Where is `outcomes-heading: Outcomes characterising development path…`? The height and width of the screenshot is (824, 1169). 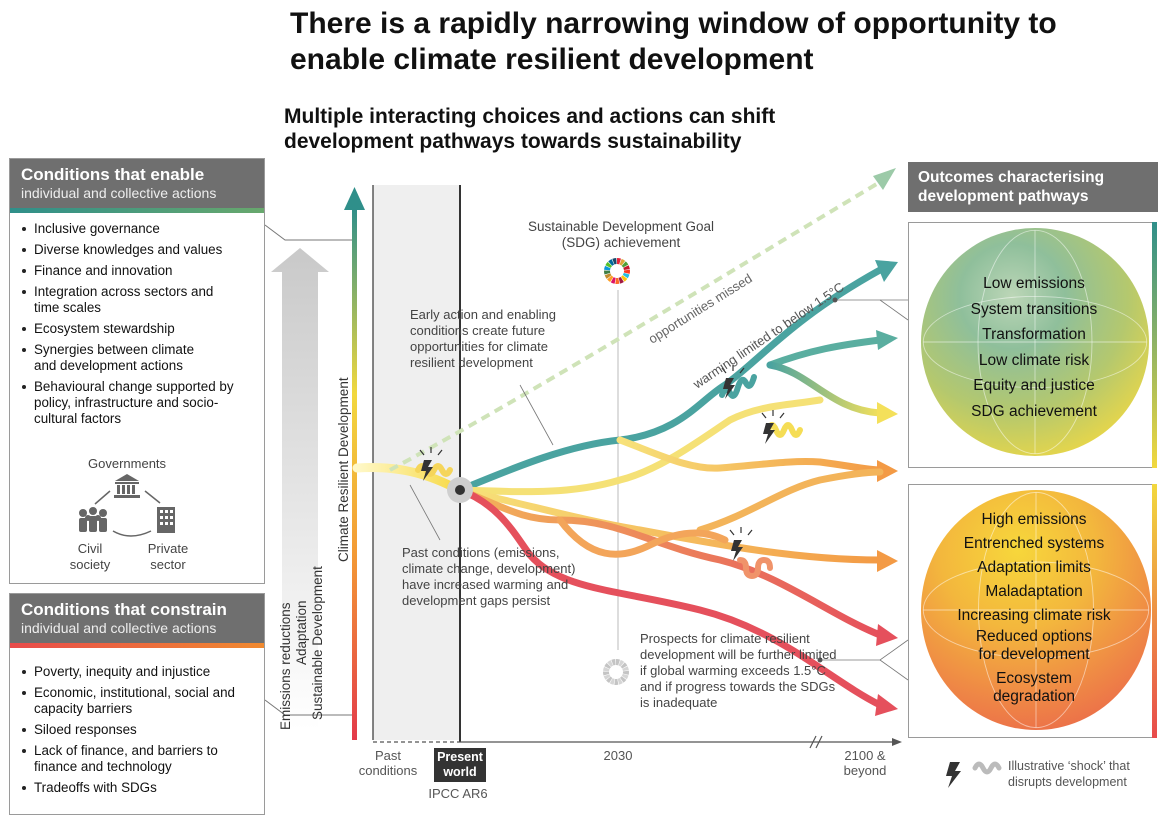
outcomes-heading: Outcomes characterising development path… is located at coordinates (1033, 187).